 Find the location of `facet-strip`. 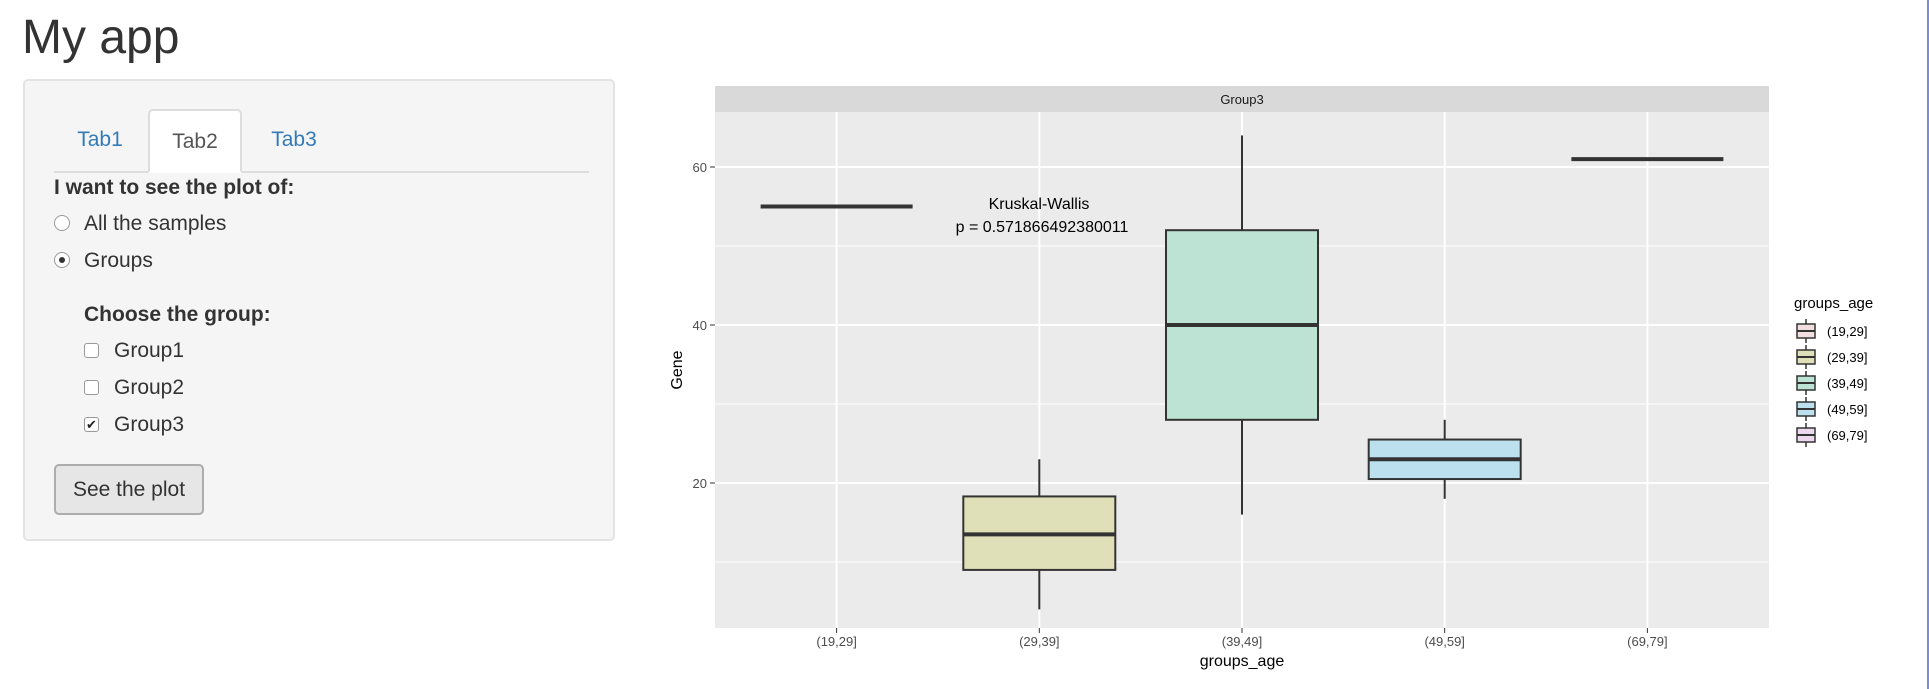

facet-strip is located at coordinates (1242, 99).